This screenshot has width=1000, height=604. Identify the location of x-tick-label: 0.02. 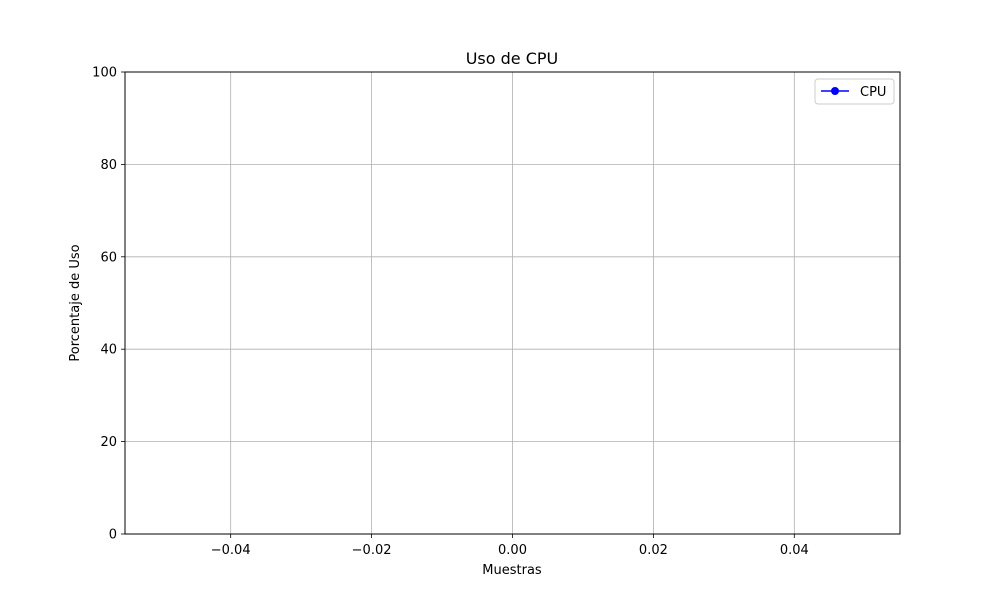
(653, 550).